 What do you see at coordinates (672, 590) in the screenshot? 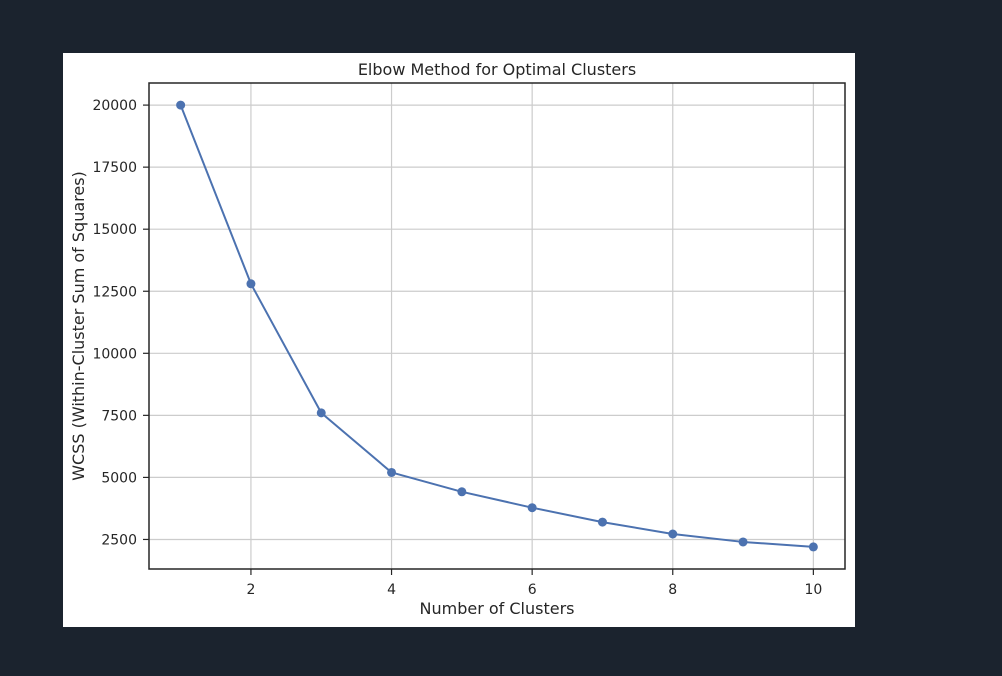
I see `x-tick-label: 8` at bounding box center [672, 590].